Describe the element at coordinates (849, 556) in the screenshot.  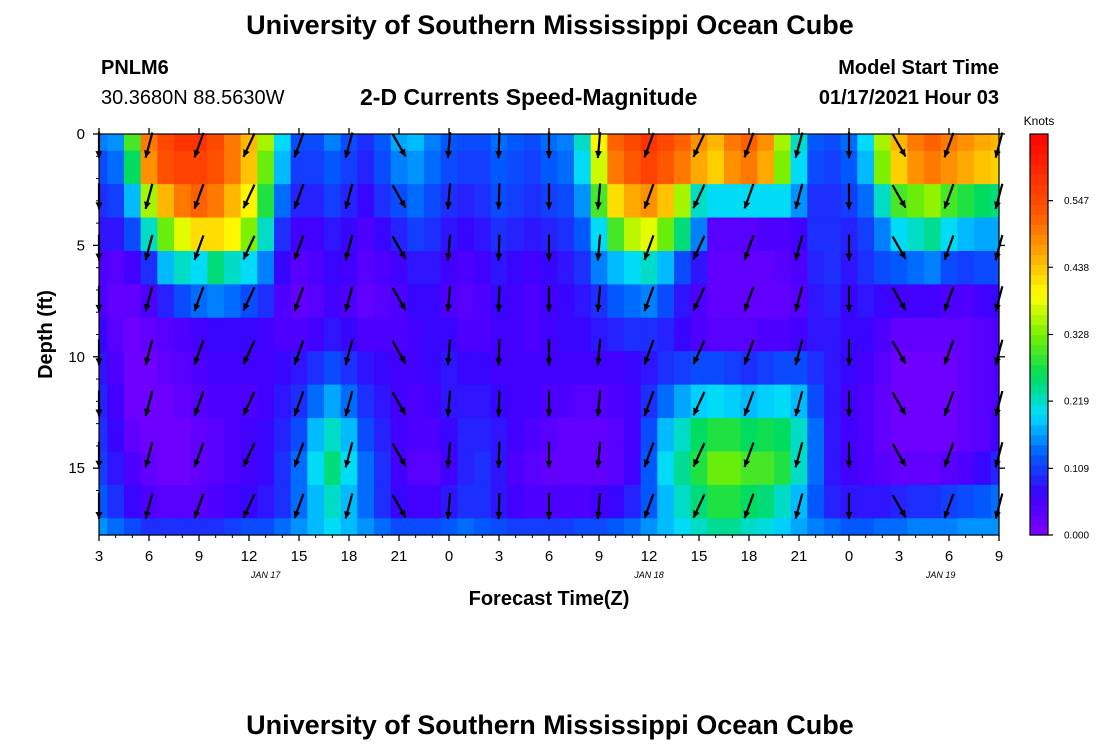
I see `x-tick-label: 0` at that location.